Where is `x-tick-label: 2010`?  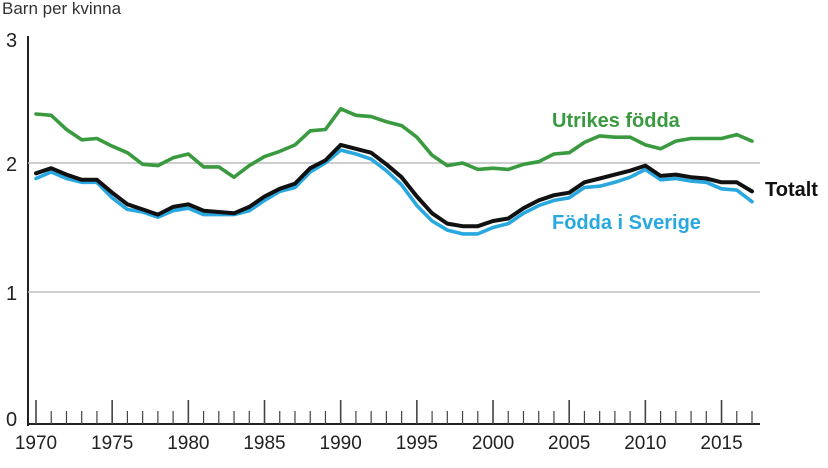
x-tick-label: 2010 is located at coordinates (645, 443).